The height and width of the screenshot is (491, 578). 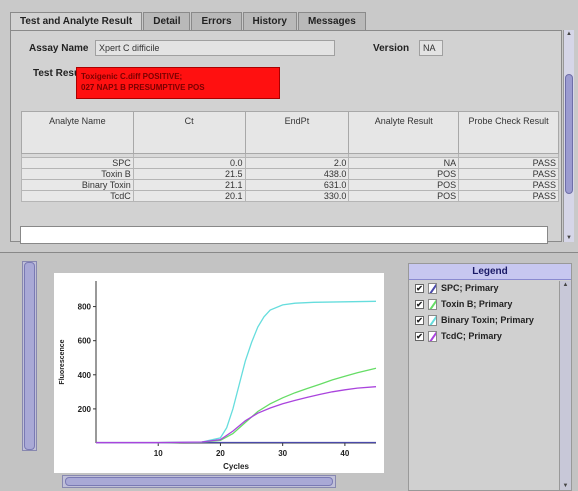 I want to click on legend-item-spc: ✔ SPC; Primary, so click(x=490, y=288).